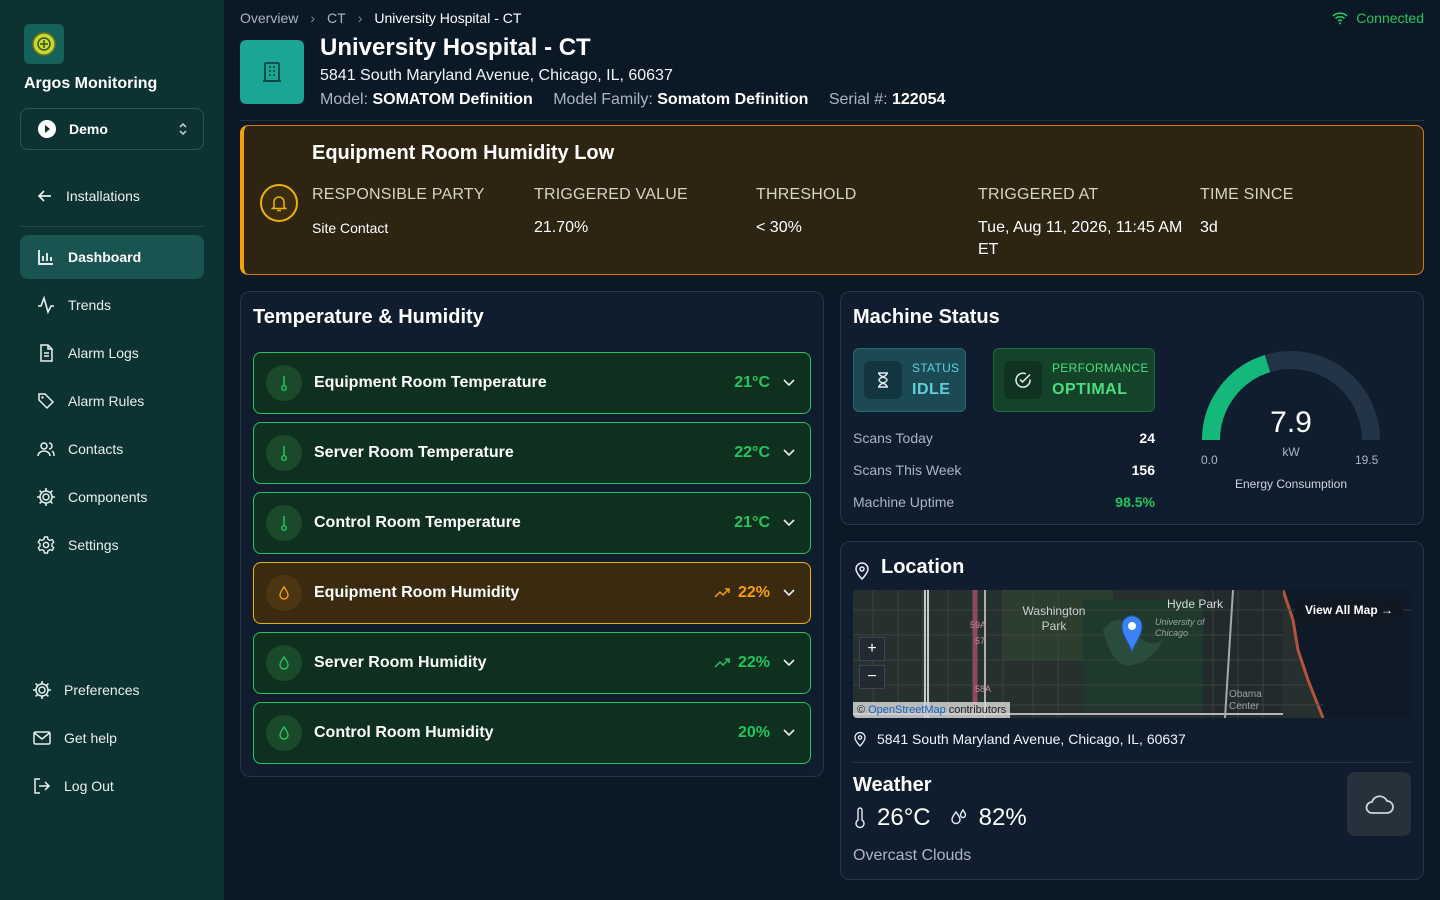 The width and height of the screenshot is (1440, 900). I want to click on alarm-field-value: Site Contact, so click(350, 228).